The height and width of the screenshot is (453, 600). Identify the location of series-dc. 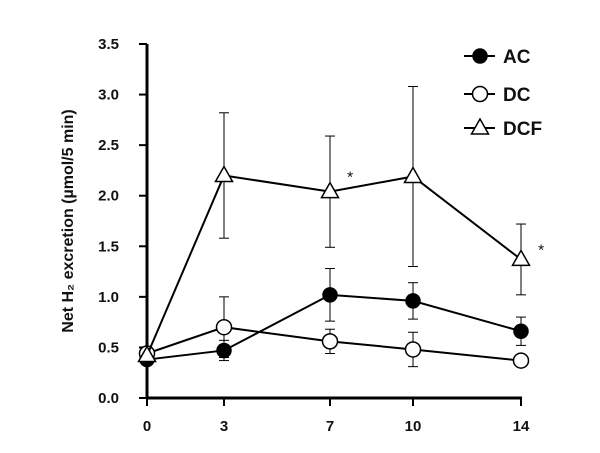
(334, 332).